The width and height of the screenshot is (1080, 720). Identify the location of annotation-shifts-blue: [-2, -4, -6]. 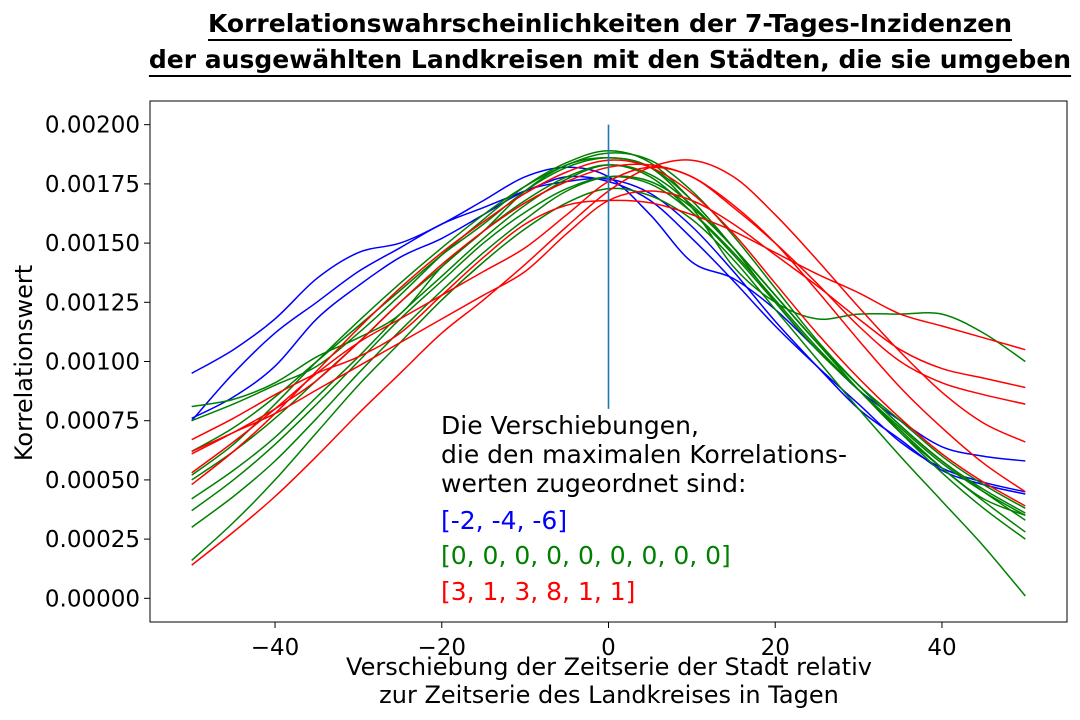
(504, 520).